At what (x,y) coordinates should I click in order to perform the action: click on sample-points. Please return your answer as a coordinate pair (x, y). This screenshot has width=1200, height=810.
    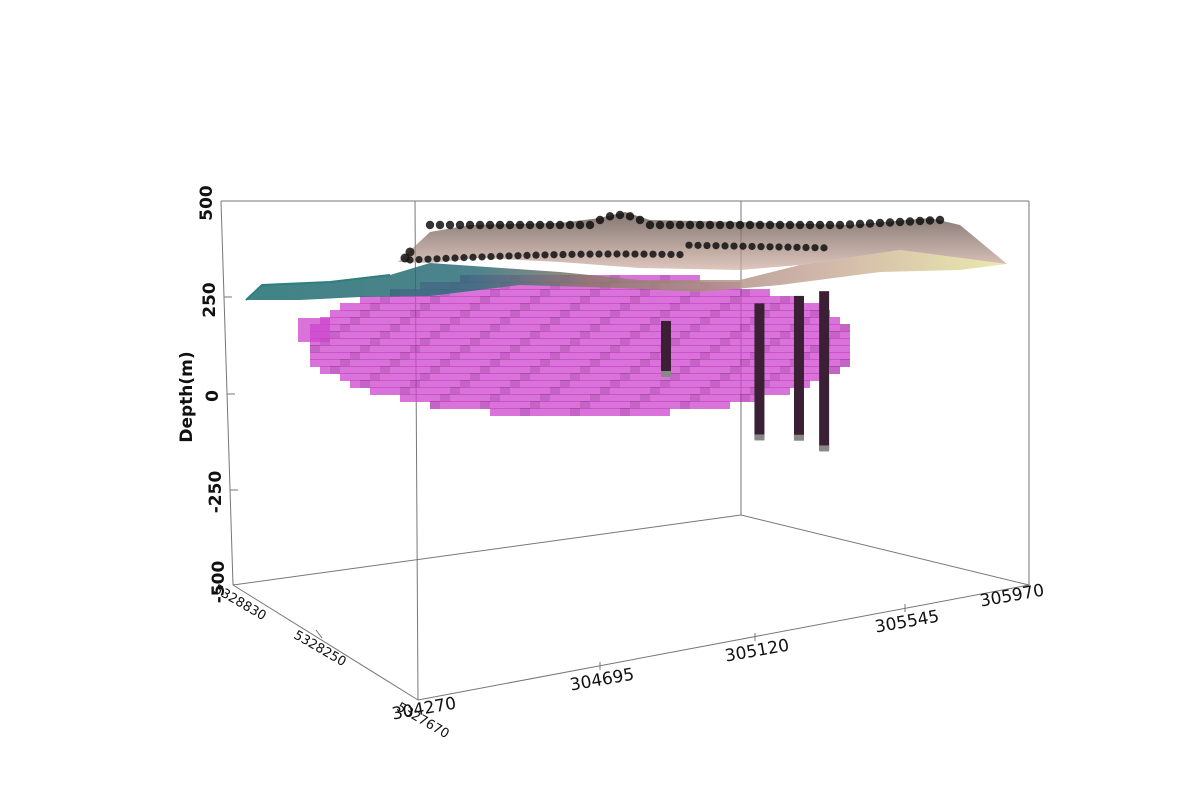
    Looking at the image, I should click on (672, 237).